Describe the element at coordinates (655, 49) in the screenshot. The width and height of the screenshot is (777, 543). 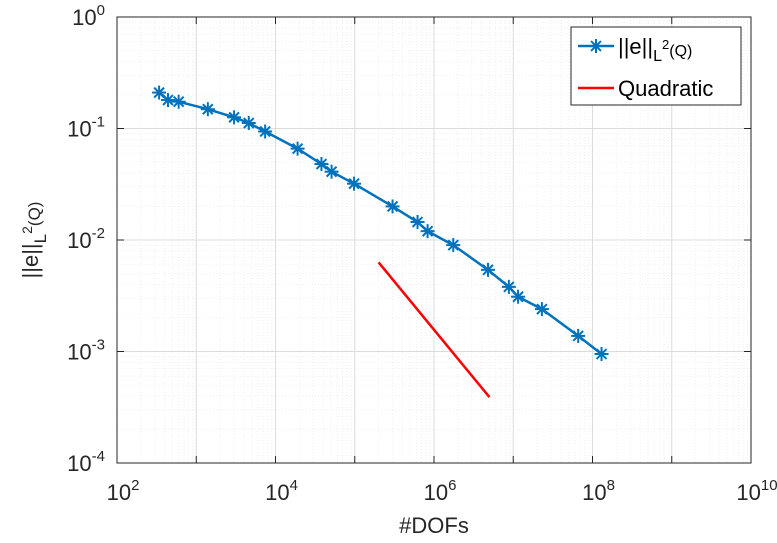
I see `legend-label-error: ||e||L2(Q)` at that location.